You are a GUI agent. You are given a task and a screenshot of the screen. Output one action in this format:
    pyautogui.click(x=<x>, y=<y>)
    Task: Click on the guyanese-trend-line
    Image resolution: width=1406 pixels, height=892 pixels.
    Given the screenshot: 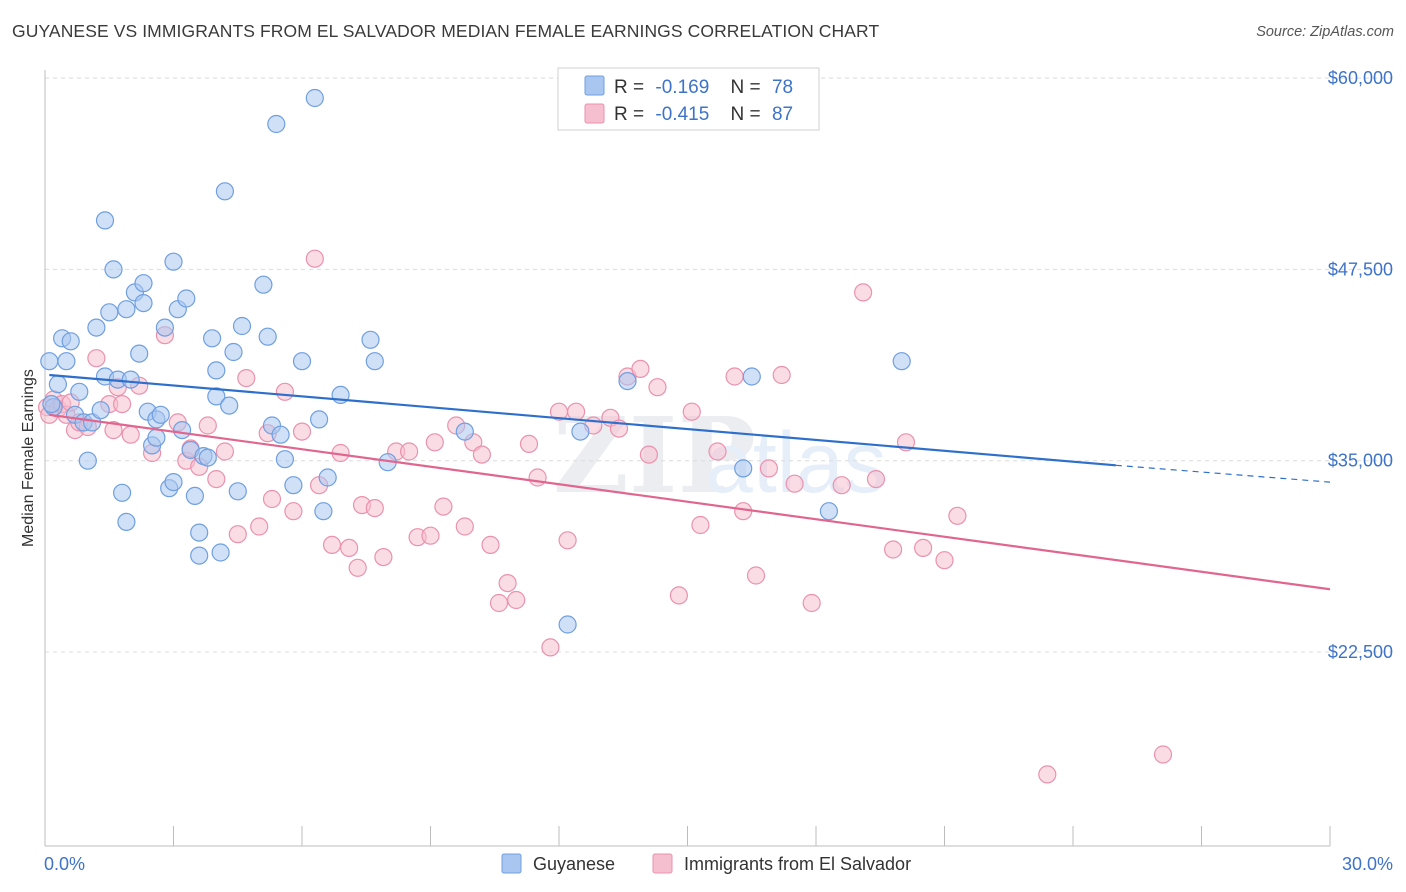 What is the action you would take?
    pyautogui.click(x=582, y=420)
    